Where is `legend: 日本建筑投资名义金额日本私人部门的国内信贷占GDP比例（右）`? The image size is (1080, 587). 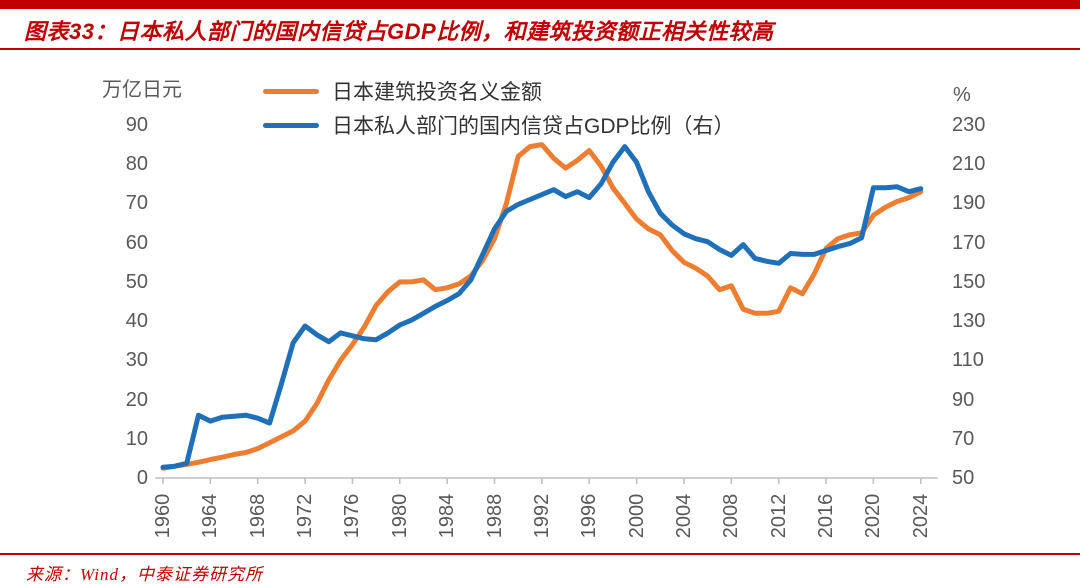
legend: 日本建筑投资名义金额日本私人部门的国内信贷占GDP比例（右） is located at coordinates (499, 108).